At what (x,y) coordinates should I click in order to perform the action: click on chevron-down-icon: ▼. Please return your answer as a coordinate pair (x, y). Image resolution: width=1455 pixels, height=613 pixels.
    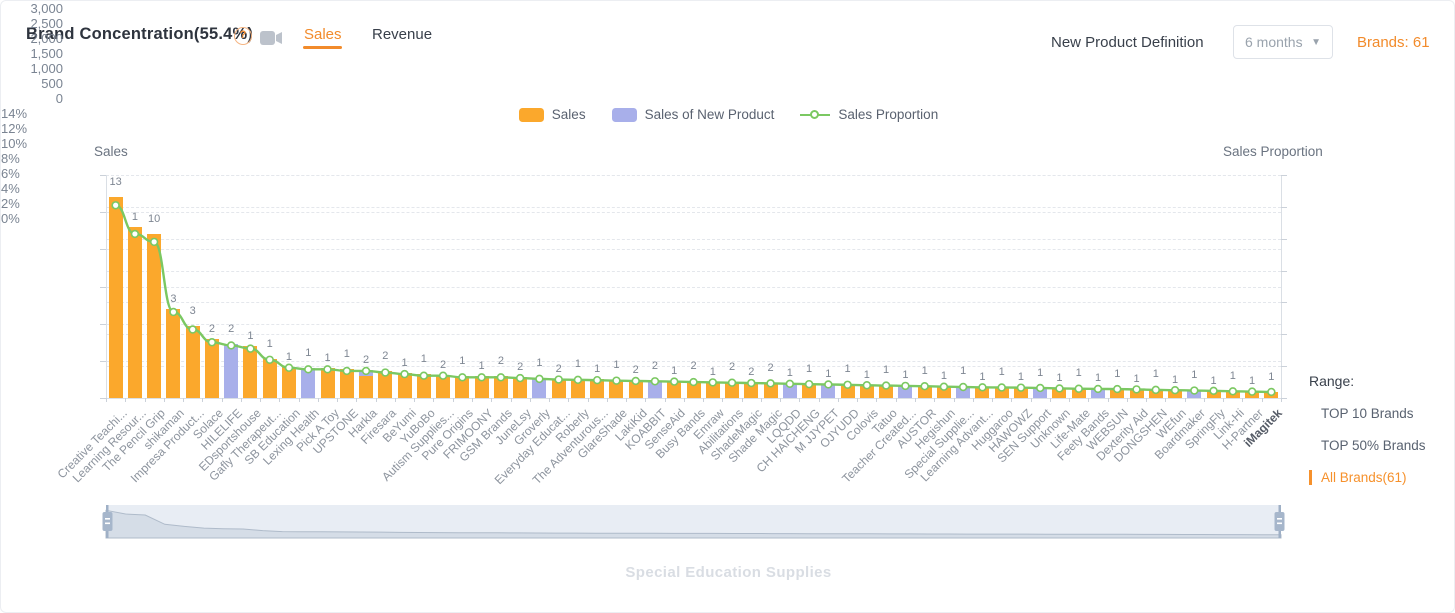
    Looking at the image, I should click on (1316, 42).